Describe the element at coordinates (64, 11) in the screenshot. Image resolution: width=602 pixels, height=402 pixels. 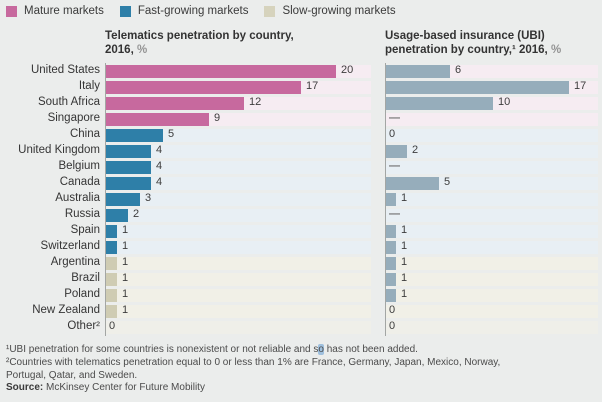
I see `legend-label: Mature markets` at that location.